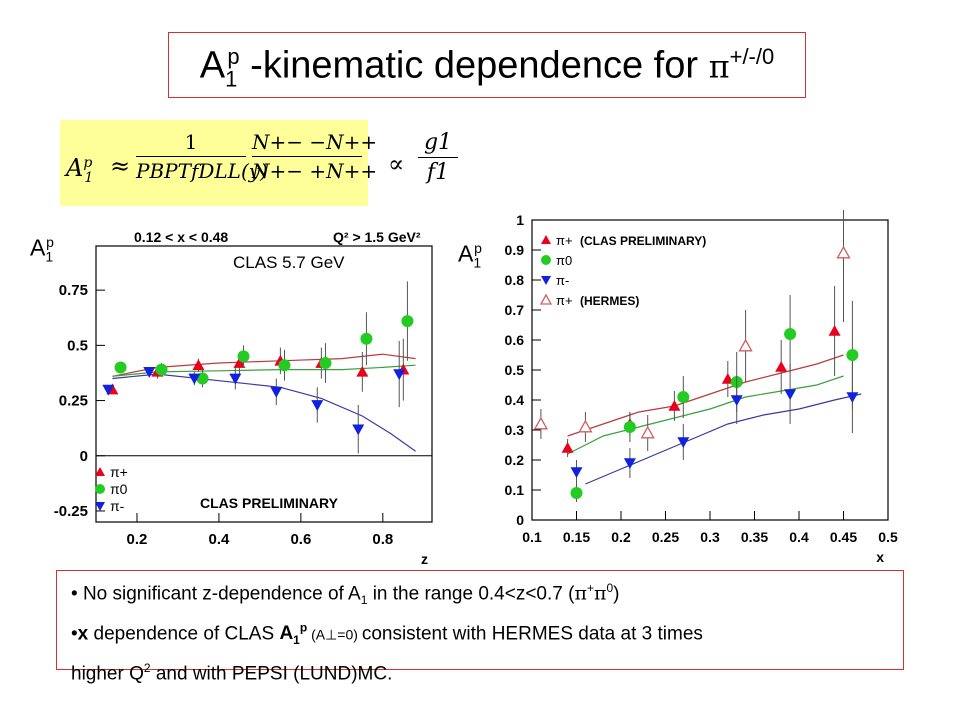 This screenshot has height=720, width=960. What do you see at coordinates (532, 537) in the screenshot?
I see `x-tick-label: 0.1` at bounding box center [532, 537].